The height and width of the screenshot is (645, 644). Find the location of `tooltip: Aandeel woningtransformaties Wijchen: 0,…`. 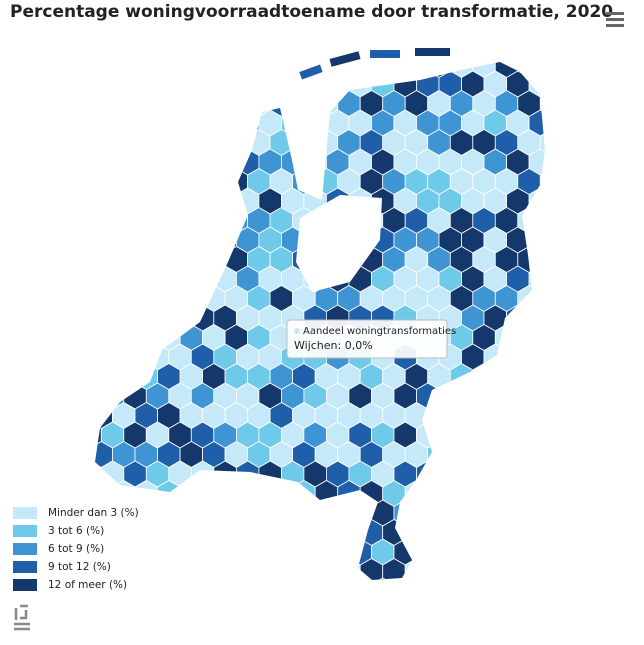

tooltip: Aandeel woningtransformaties Wijchen: 0,… is located at coordinates (371, 339).